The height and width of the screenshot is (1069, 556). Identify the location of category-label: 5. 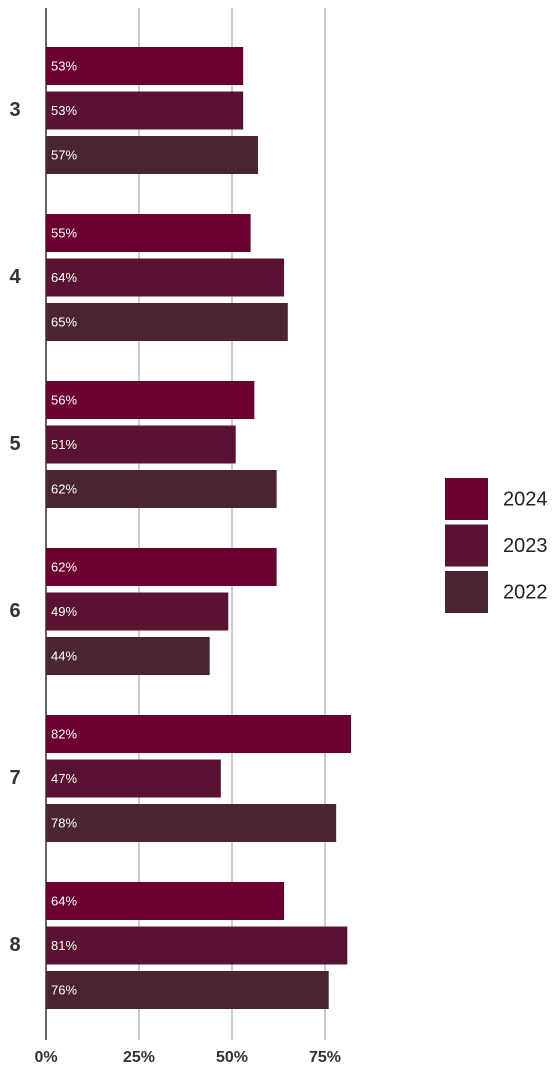
(14, 444).